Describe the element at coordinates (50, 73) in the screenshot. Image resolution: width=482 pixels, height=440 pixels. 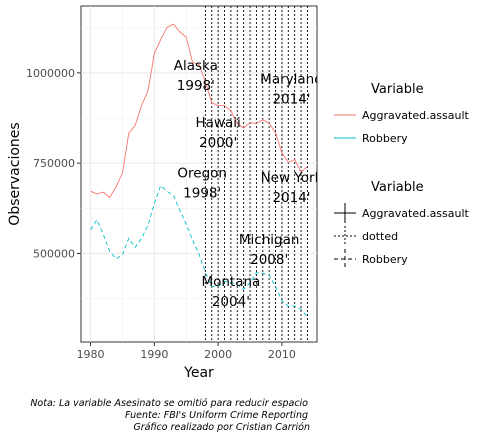
I see `y-tick-label: 1000000` at that location.